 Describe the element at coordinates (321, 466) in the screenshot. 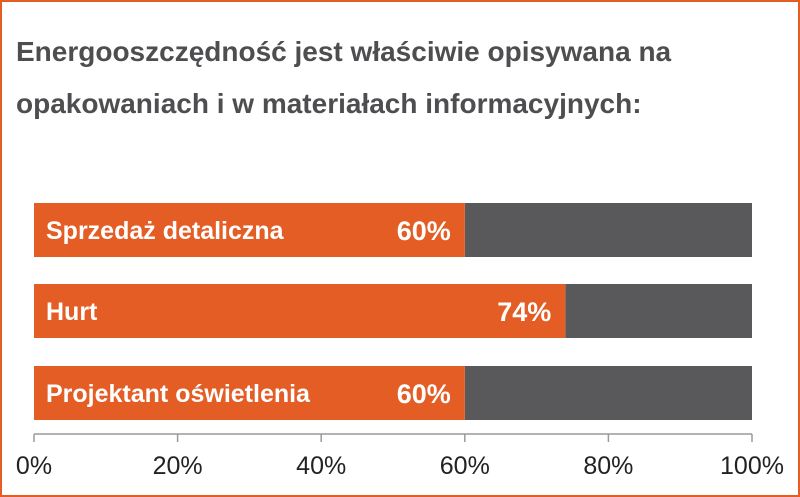

I see `x-tick-label: 40%` at that location.